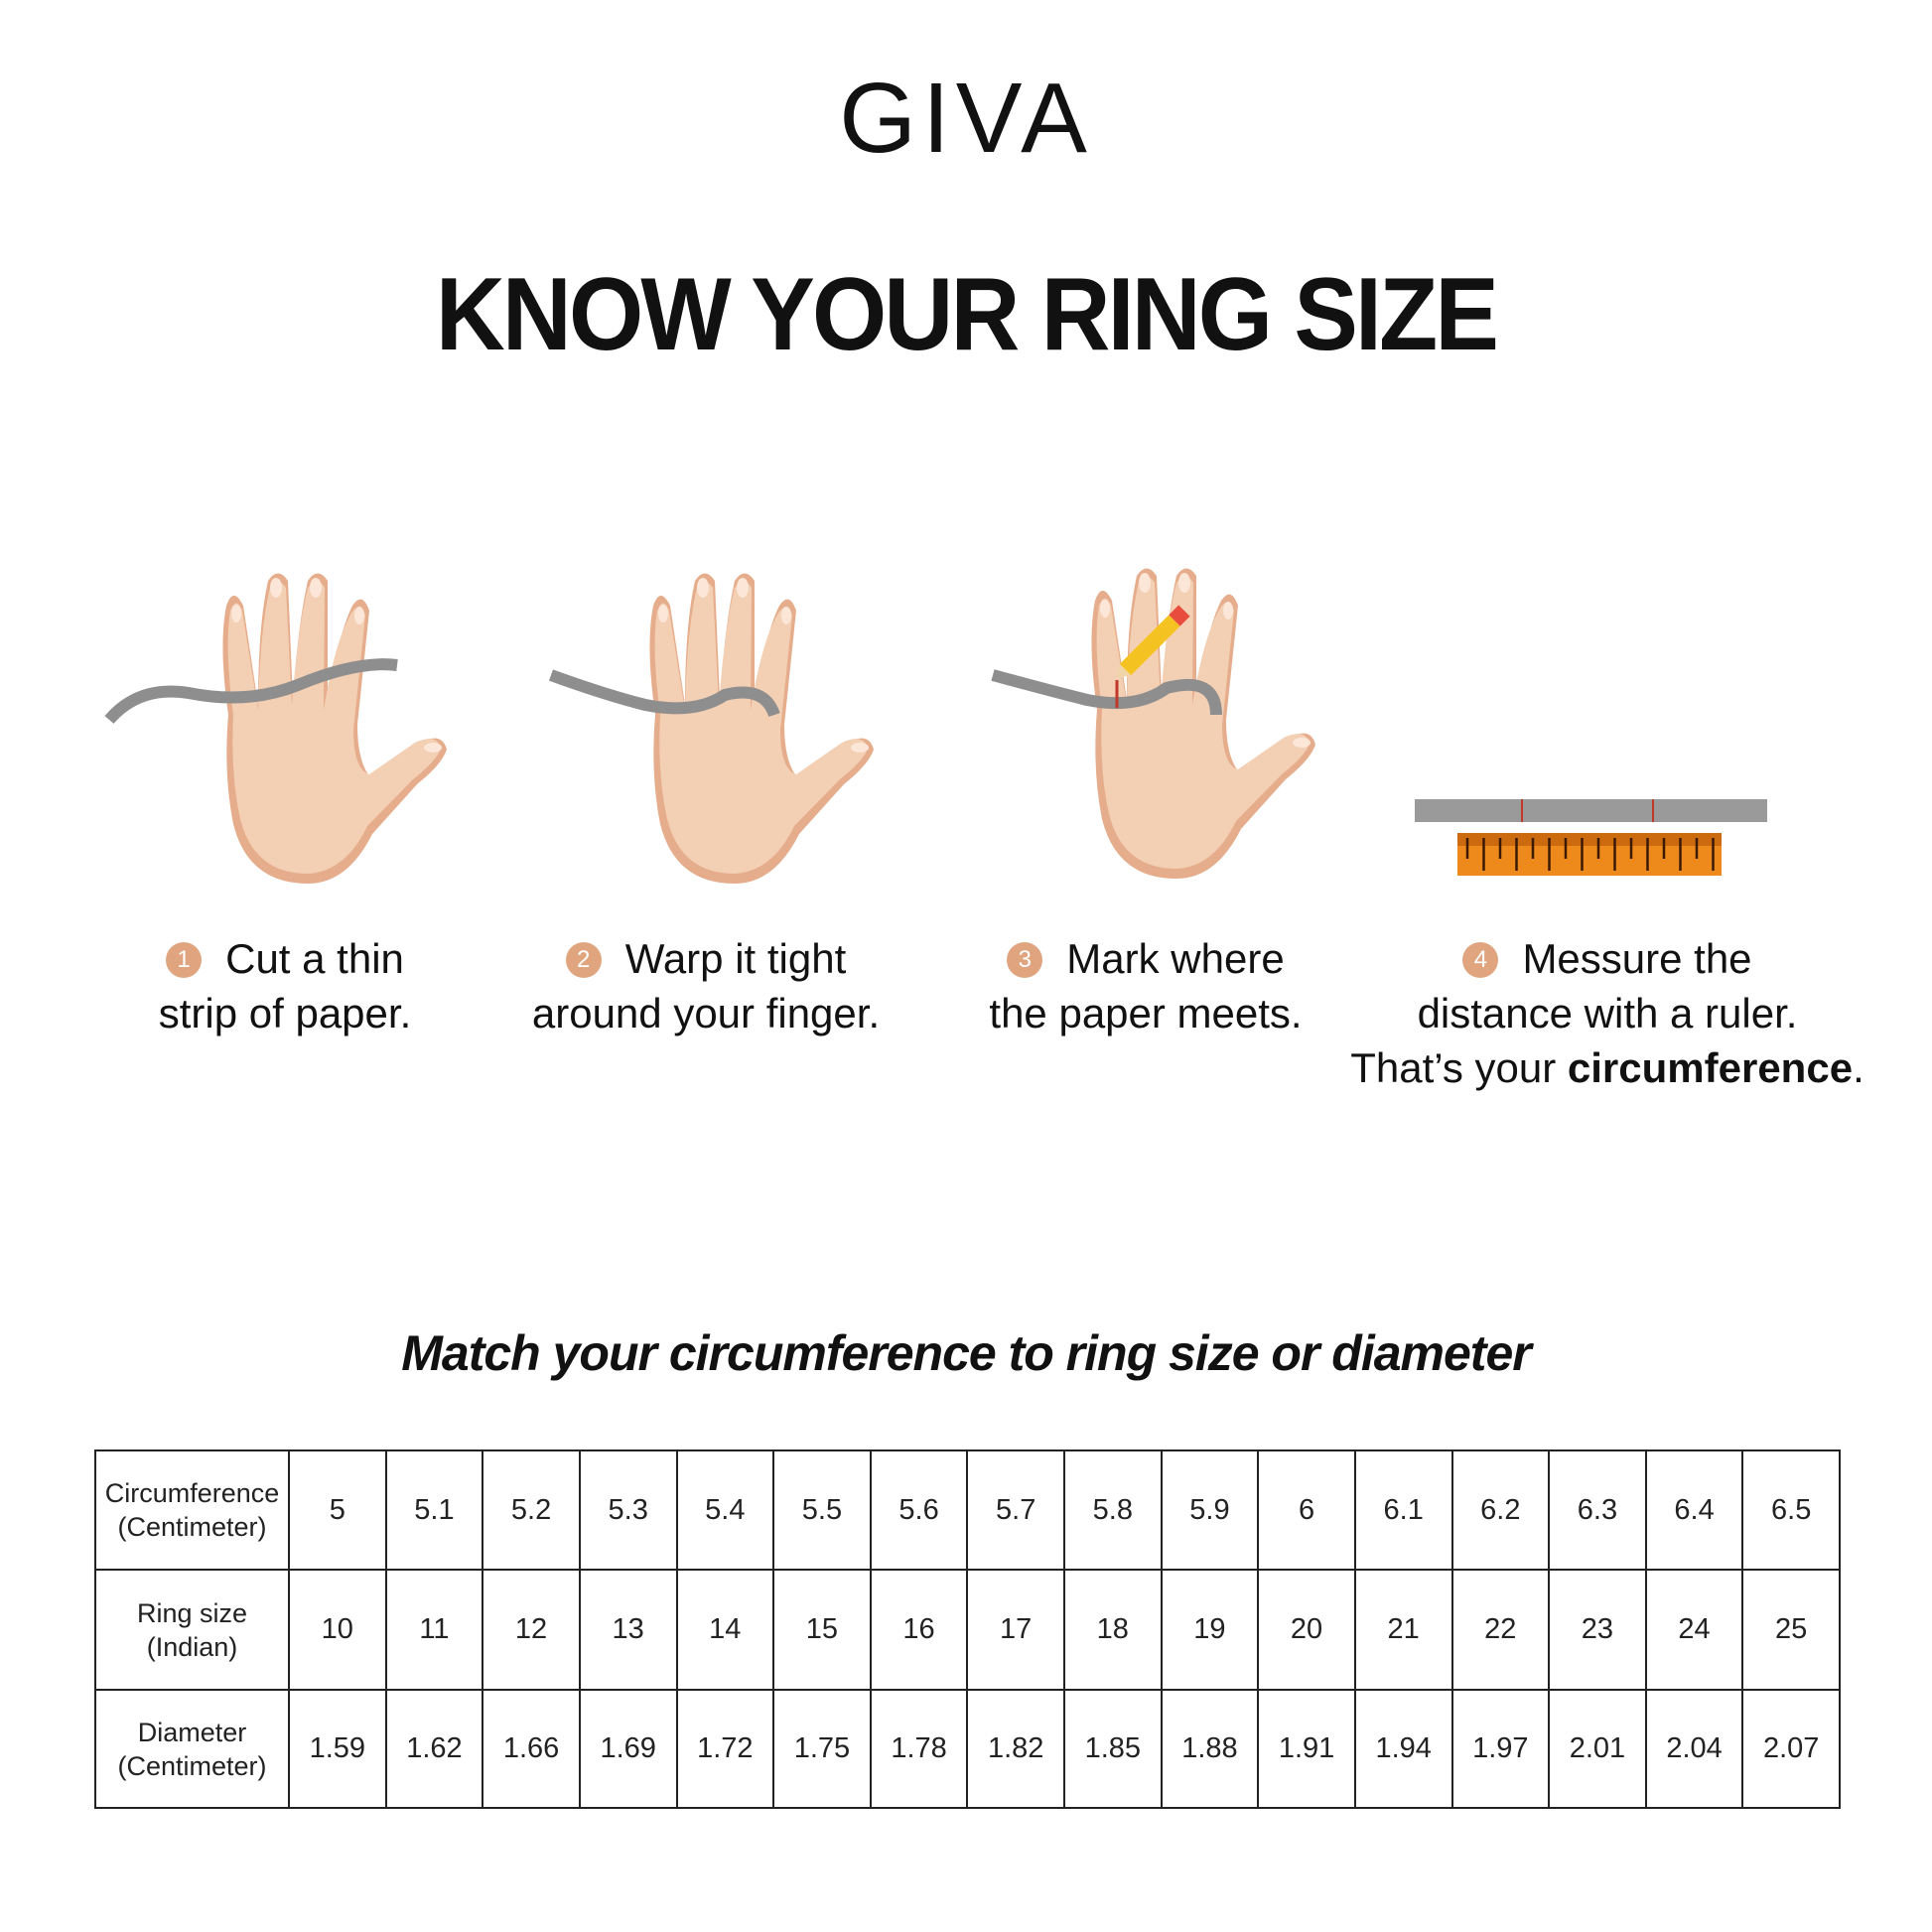  What do you see at coordinates (1791, 1630) in the screenshot?
I see `table-cell: 25` at bounding box center [1791, 1630].